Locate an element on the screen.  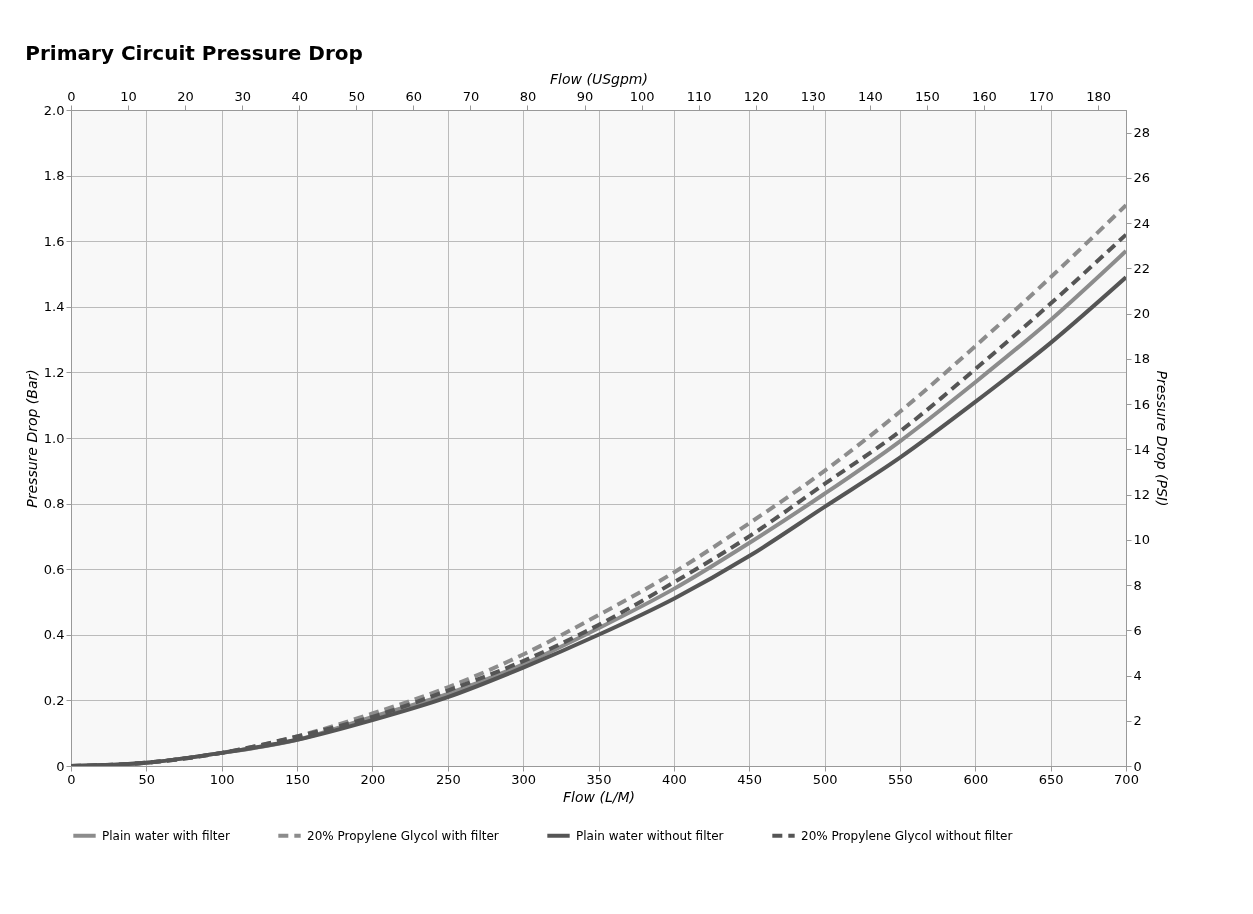
x-tick-label: 550 is located at coordinates (900, 779).